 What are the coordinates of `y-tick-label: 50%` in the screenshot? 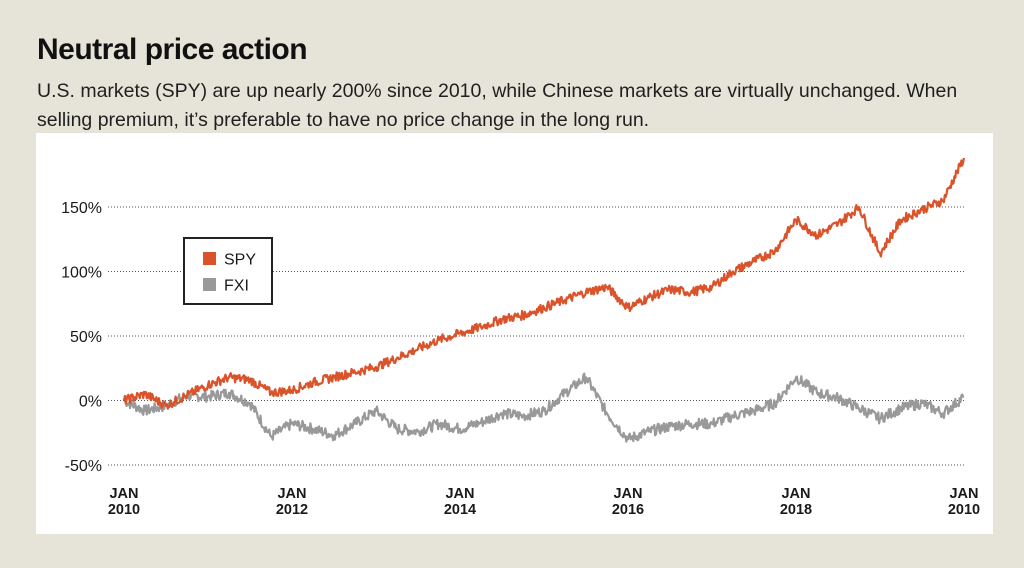 It's located at (86, 337).